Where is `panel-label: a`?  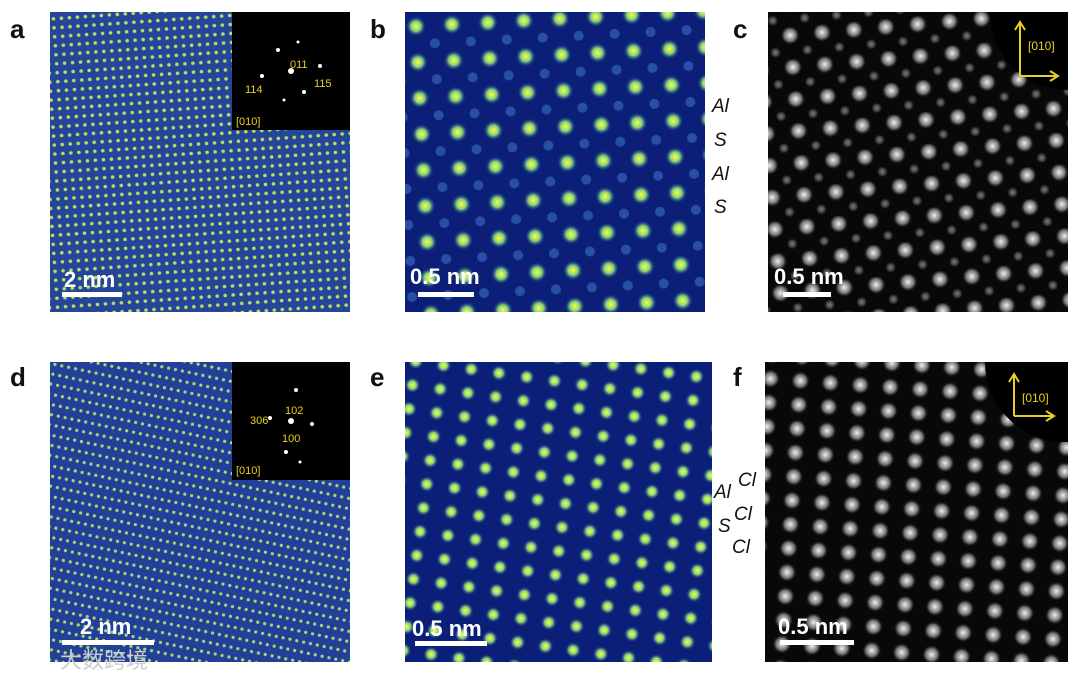 panel-label: a is located at coordinates (17, 29).